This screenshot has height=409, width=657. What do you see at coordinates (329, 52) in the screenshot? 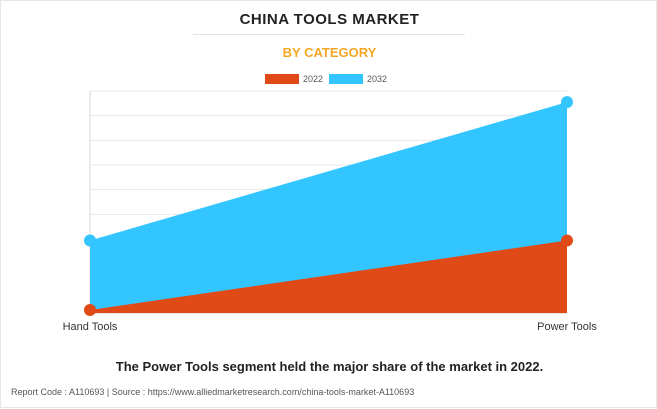
I see `chart-subtitle: BY CATEGORY` at bounding box center [329, 52].